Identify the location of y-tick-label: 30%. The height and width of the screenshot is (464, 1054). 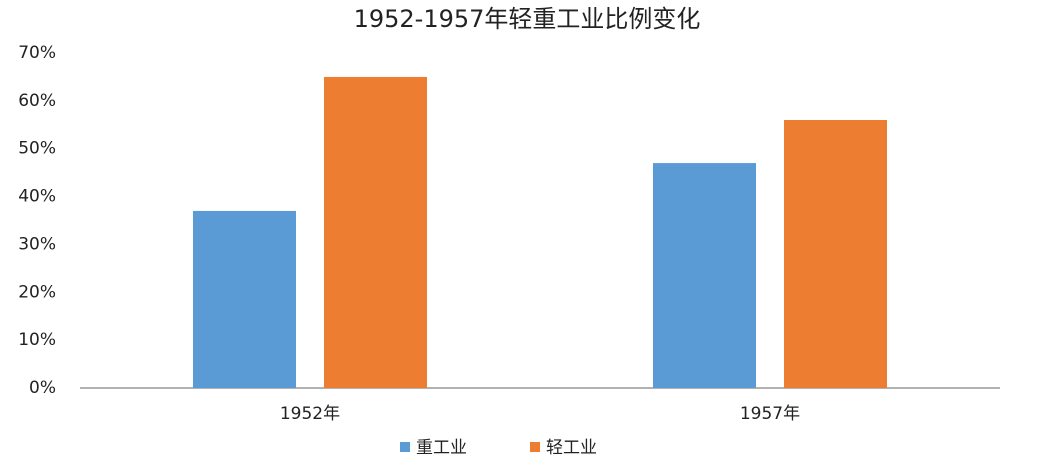
(37, 244).